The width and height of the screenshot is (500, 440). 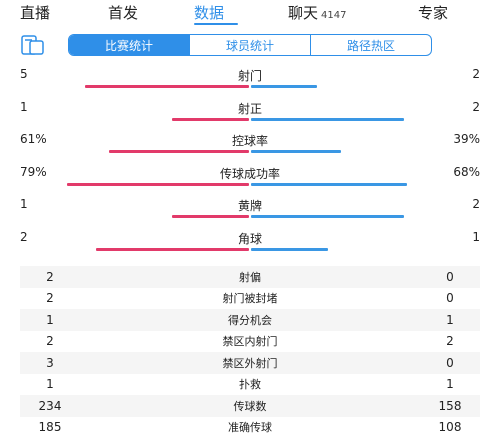 I want to click on tab-heatmap: 路径热区, so click(x=370, y=45).